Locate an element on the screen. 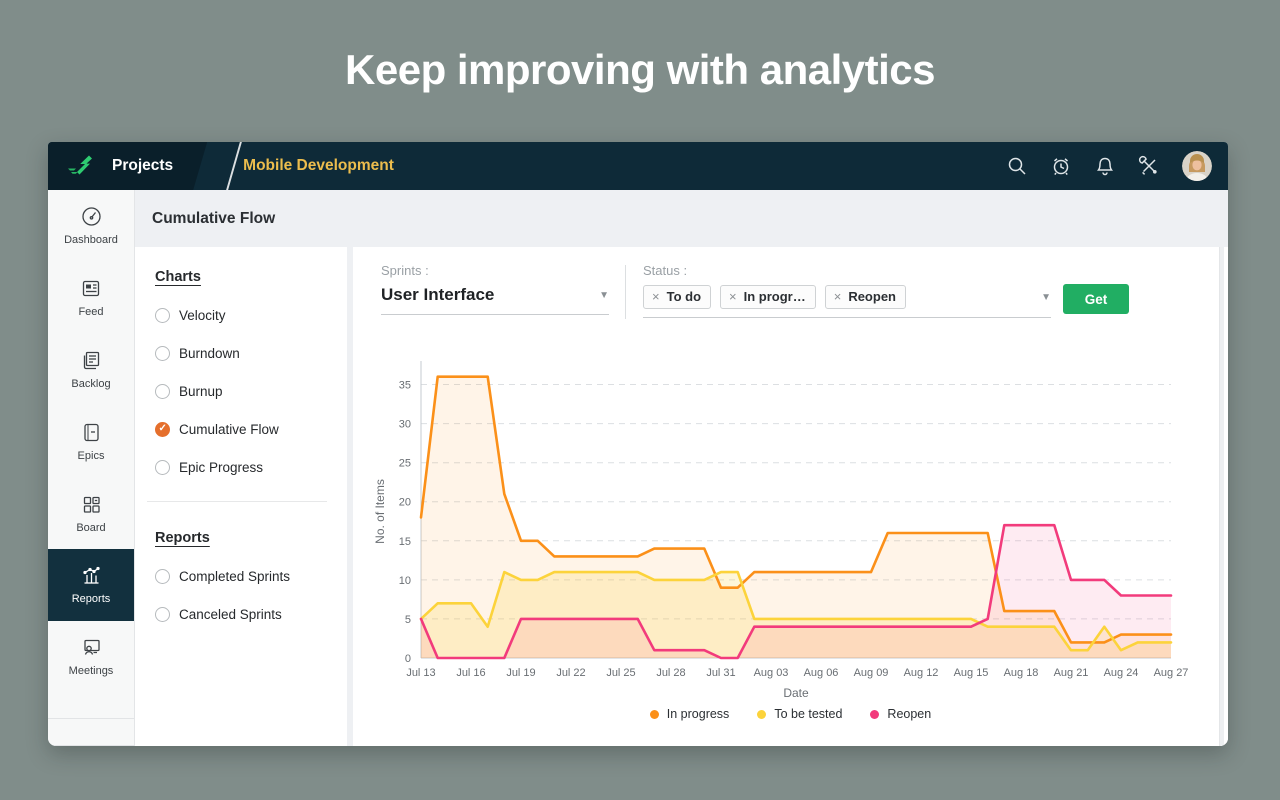 The image size is (1280, 800). sidebar-item-backlog: Backlog is located at coordinates (91, 370).